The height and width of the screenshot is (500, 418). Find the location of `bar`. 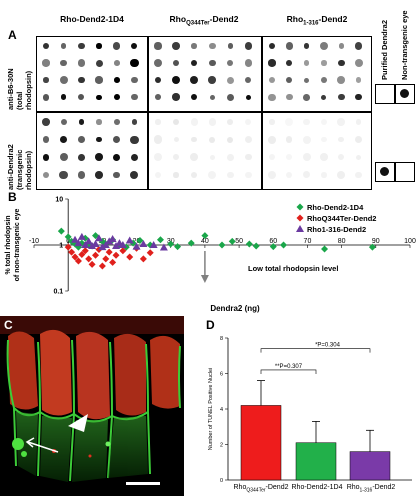

bar is located at coordinates (261, 443).